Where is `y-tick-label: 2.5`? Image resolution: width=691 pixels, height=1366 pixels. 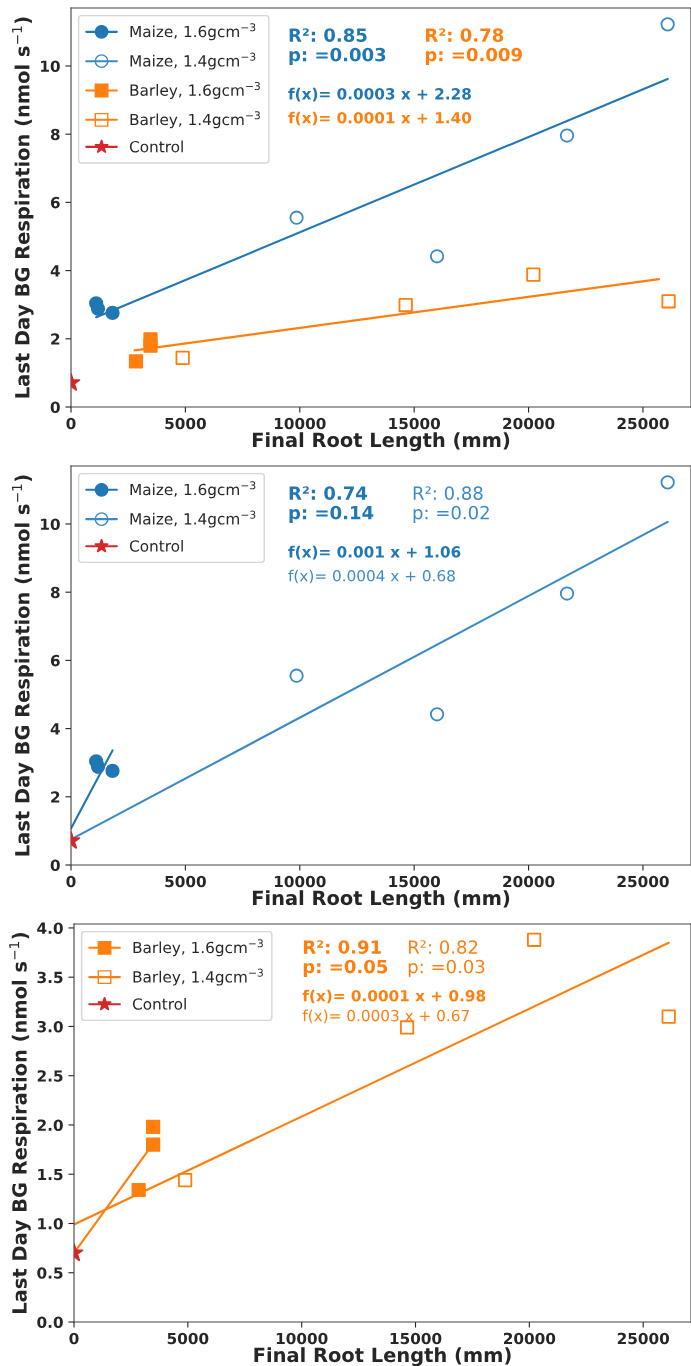
y-tick-label: 2.5 is located at coordinates (50, 1076).